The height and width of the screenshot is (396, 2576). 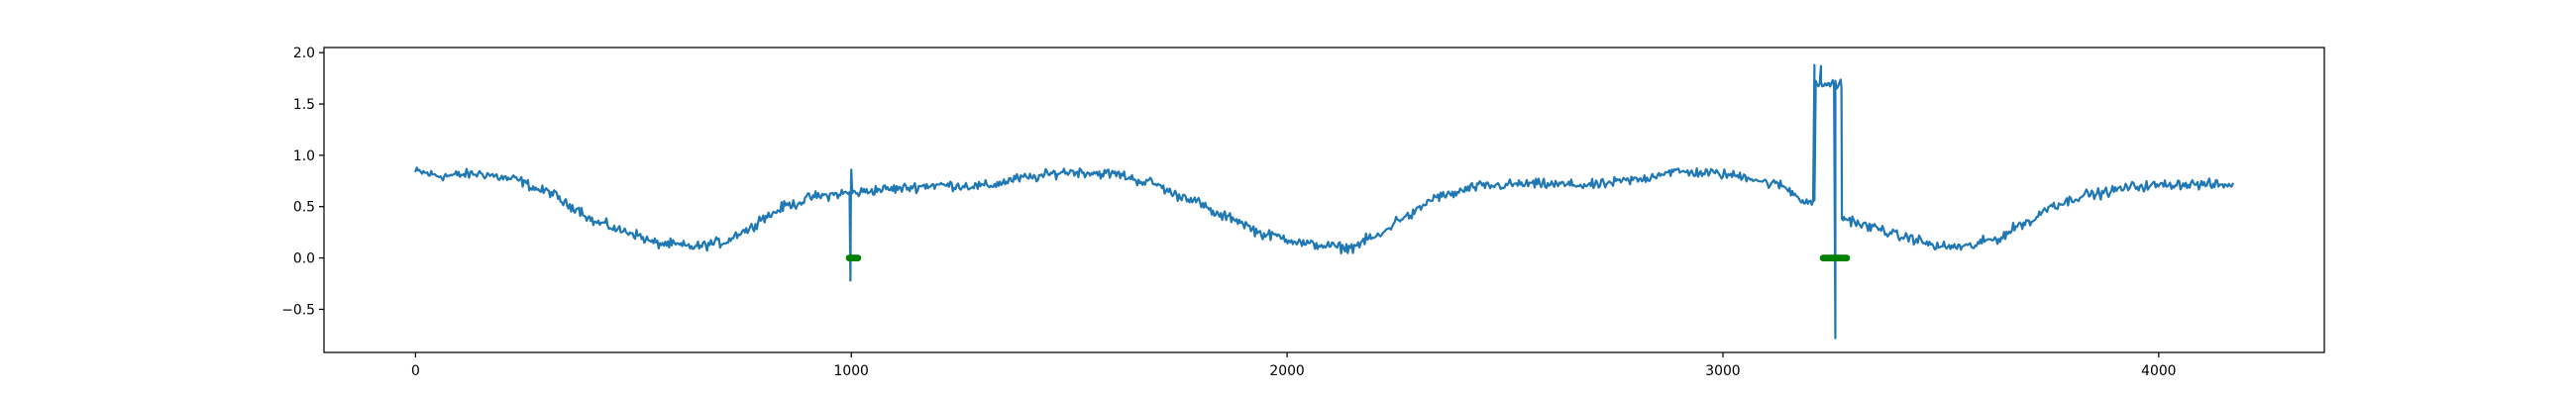 I want to click on y-tick-label: 0.0, so click(x=304, y=259).